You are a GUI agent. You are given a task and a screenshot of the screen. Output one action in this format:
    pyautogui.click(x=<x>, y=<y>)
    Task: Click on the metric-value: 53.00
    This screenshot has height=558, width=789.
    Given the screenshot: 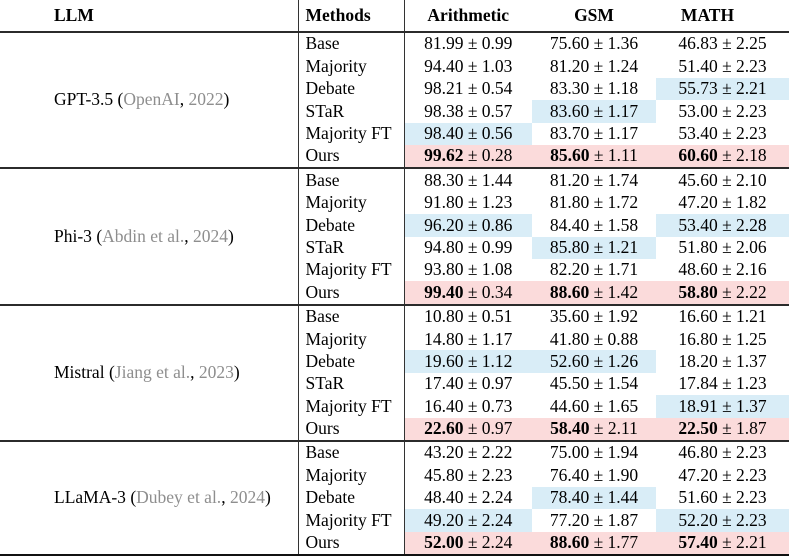 What is the action you would take?
    pyautogui.click(x=698, y=110)
    